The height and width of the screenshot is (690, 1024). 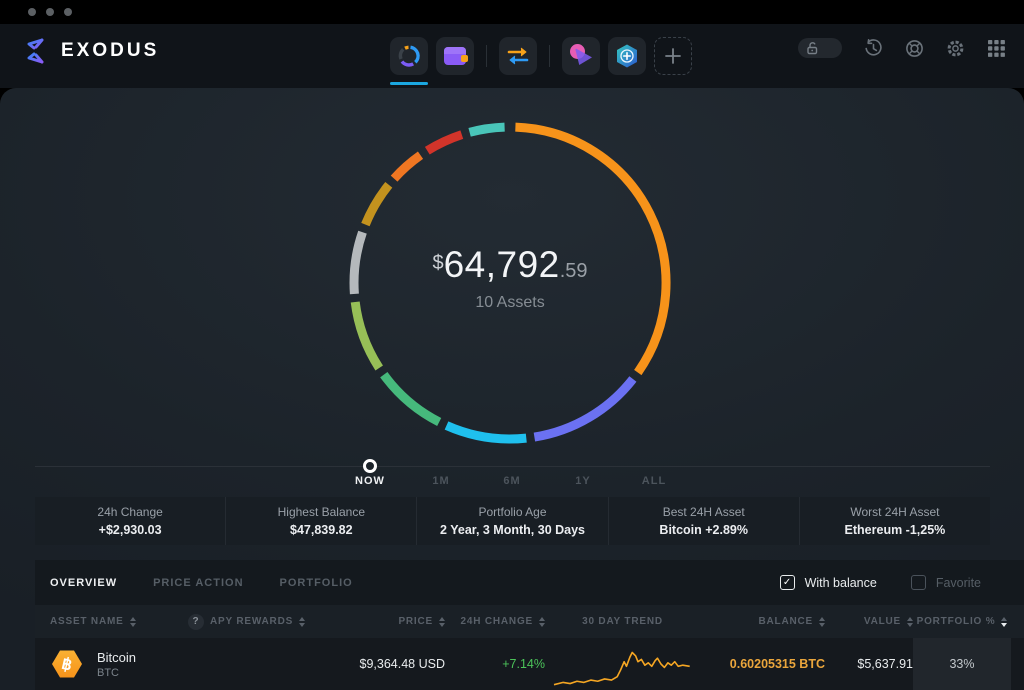 I want to click on sort-icon-active, so click(x=1004, y=621).